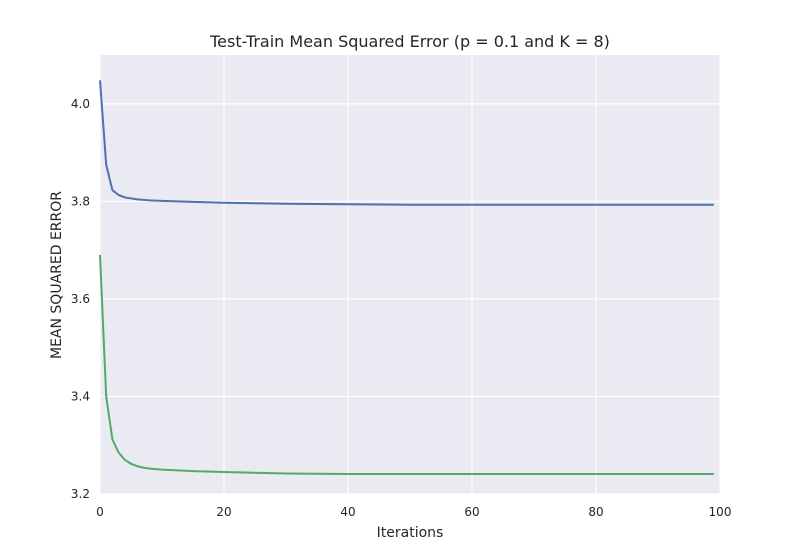 This screenshot has height=550, width=800. I want to click on y-tick-label: 3.4, so click(80, 396).